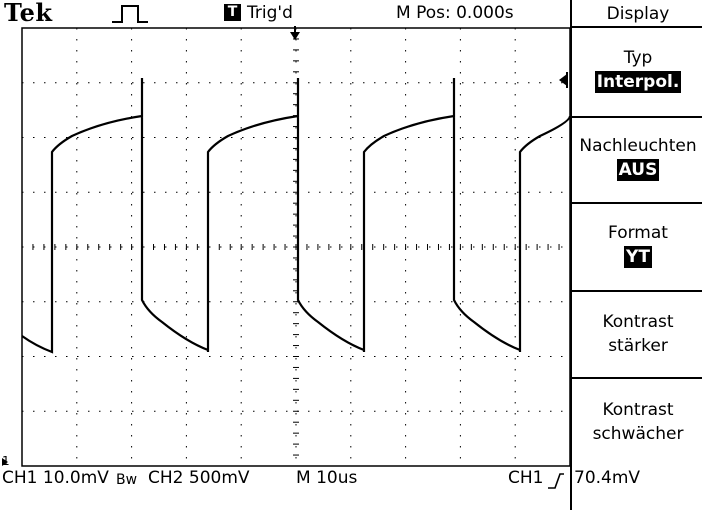 The image size is (702, 510). Describe the element at coordinates (556, 481) in the screenshot. I see `rising-edge-icon` at that location.